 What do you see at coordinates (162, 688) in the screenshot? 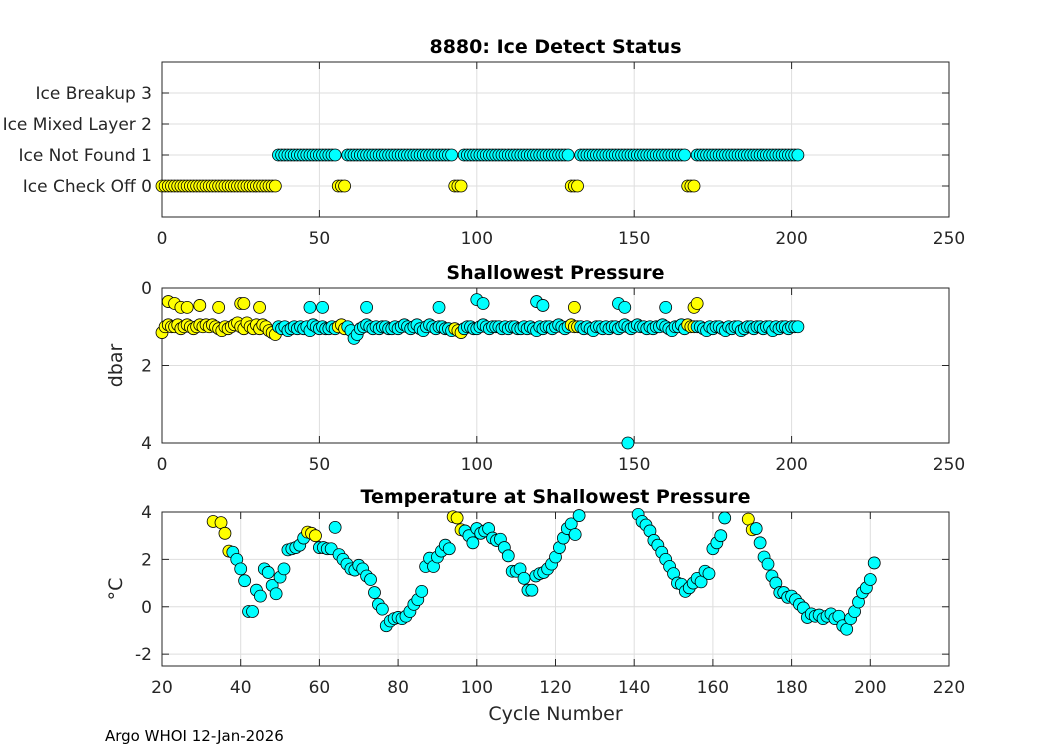
I see `x-tick-label: 20` at bounding box center [162, 688].